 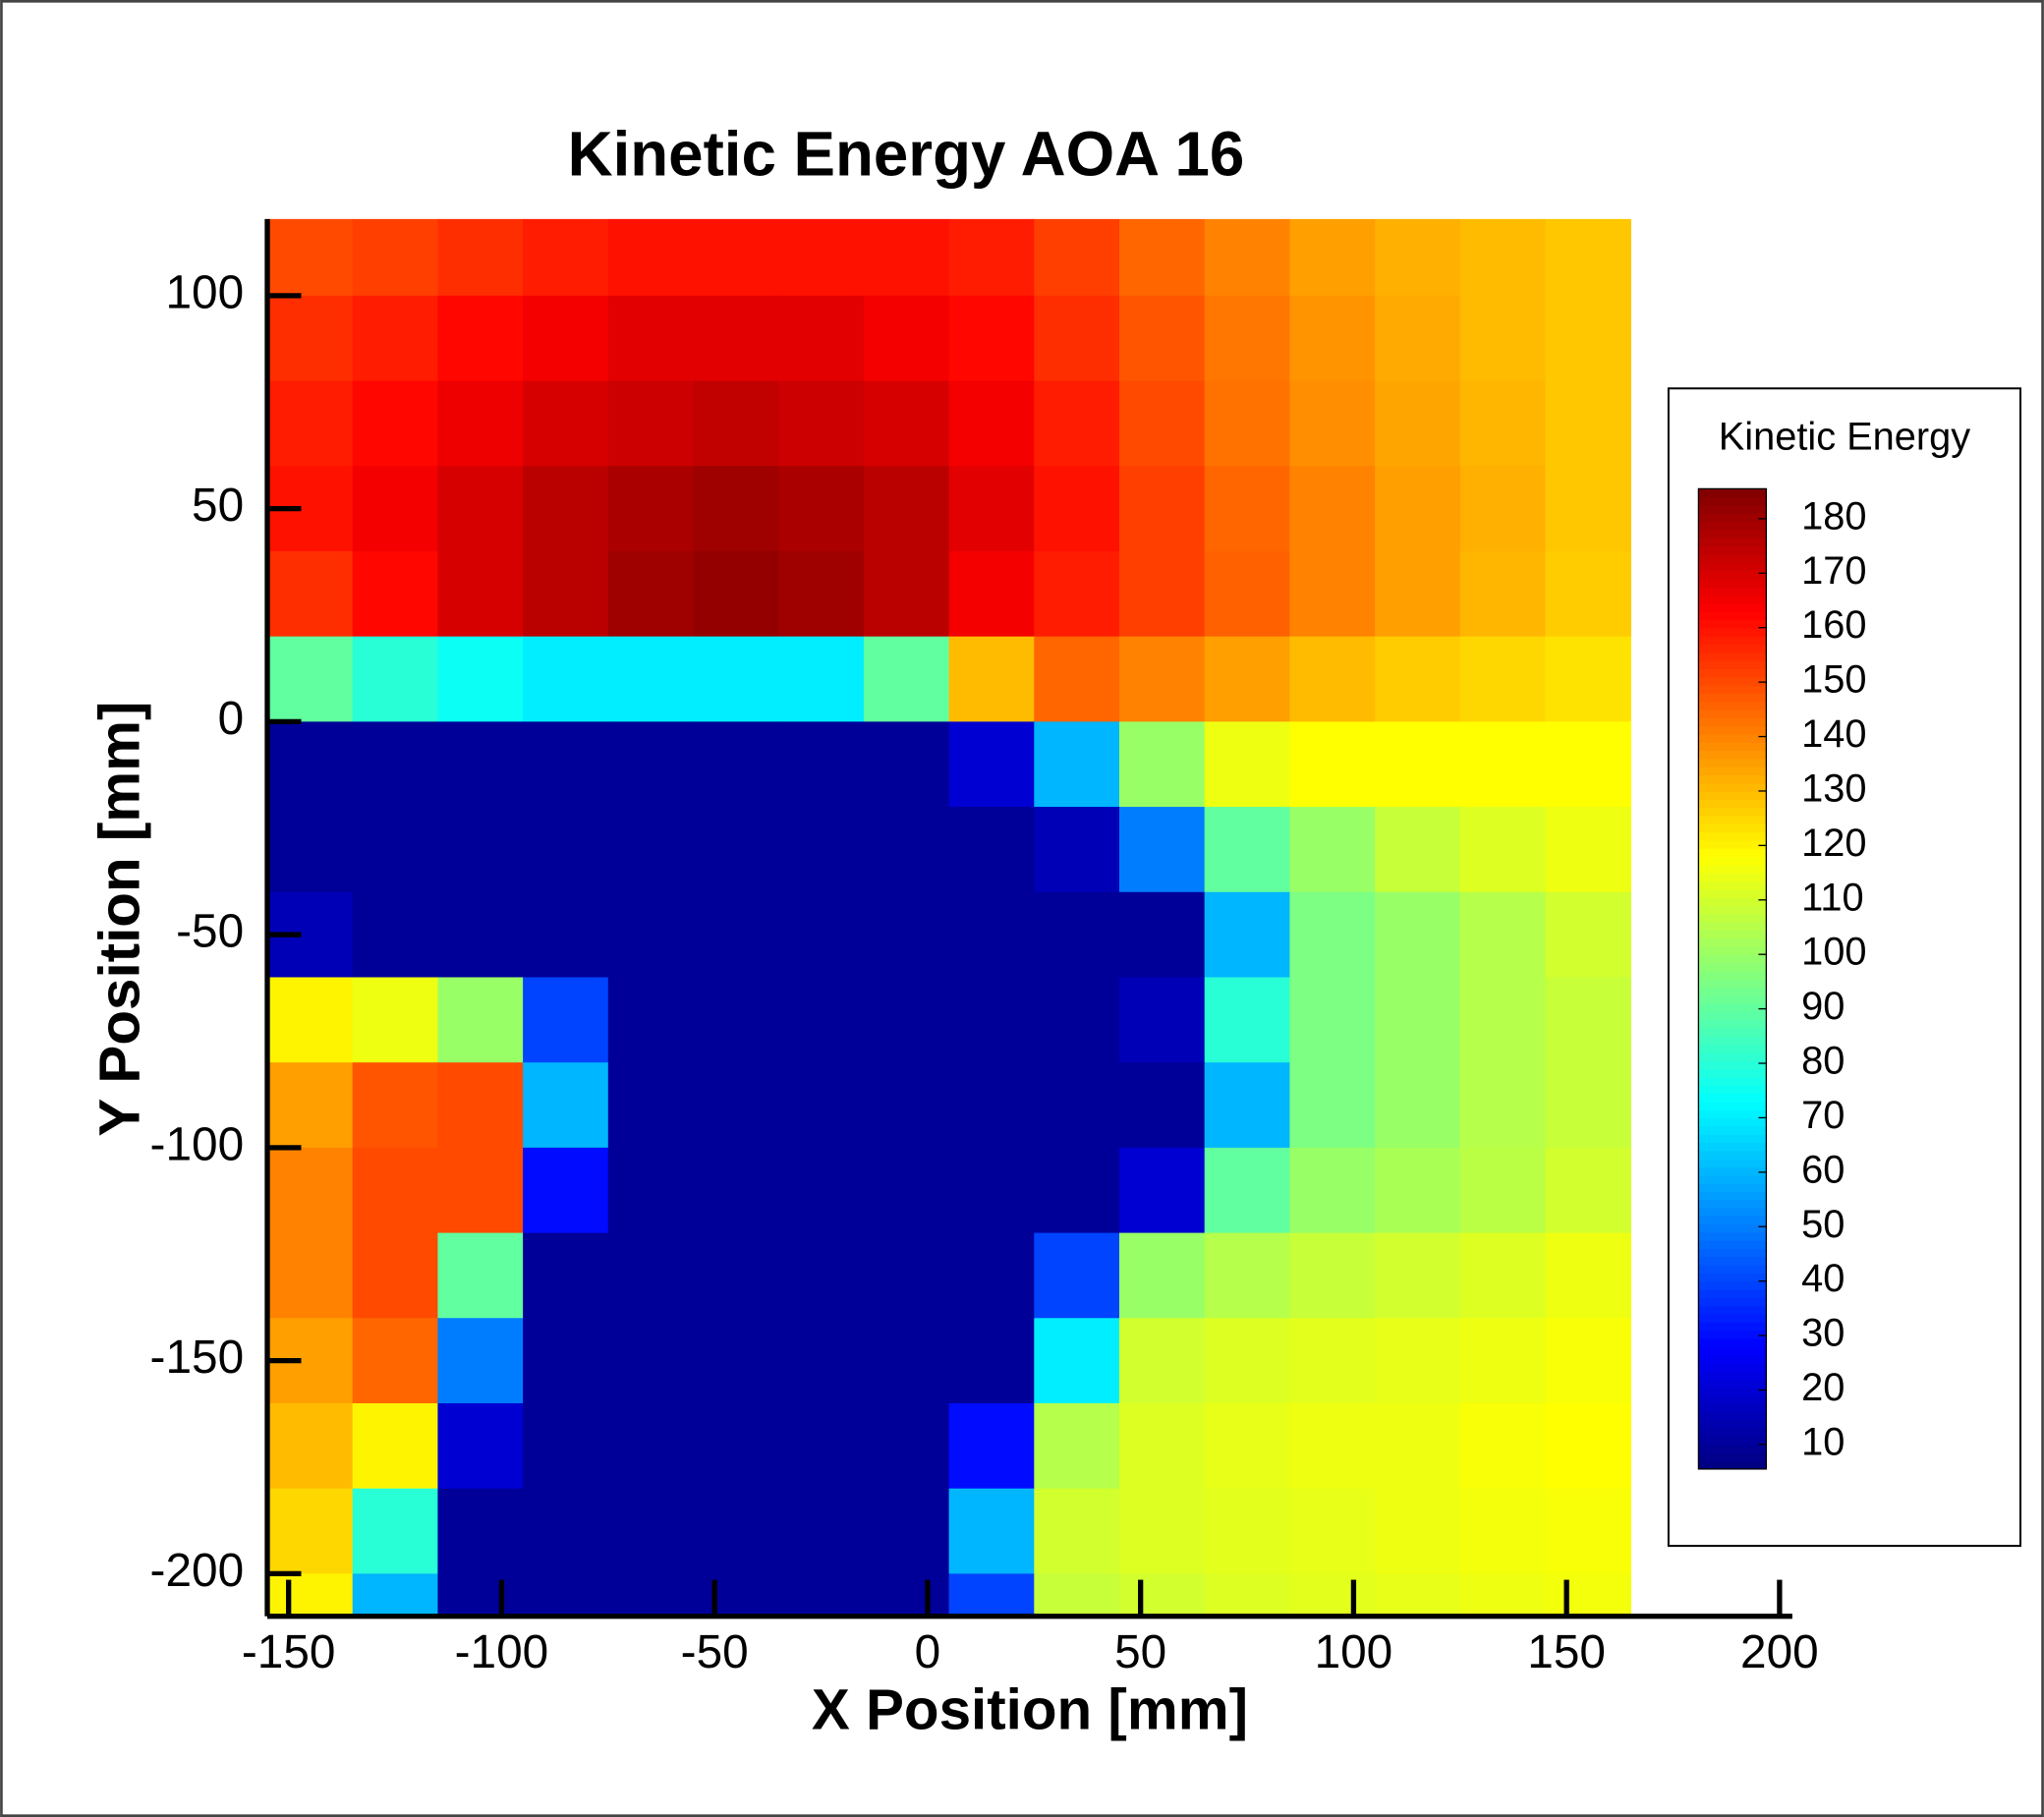 I want to click on y-tick-label: -150, so click(x=197, y=1358).